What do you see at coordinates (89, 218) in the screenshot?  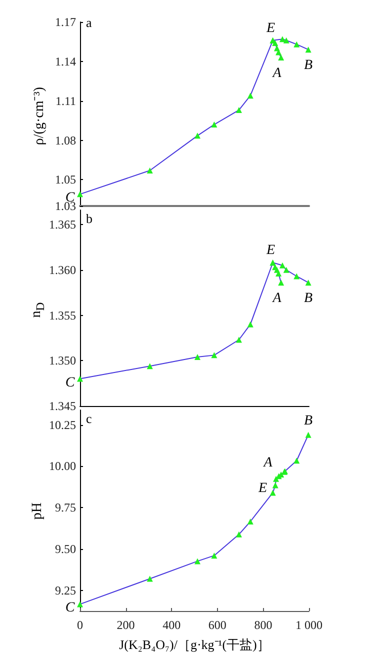 I see `annotation: b` at bounding box center [89, 218].